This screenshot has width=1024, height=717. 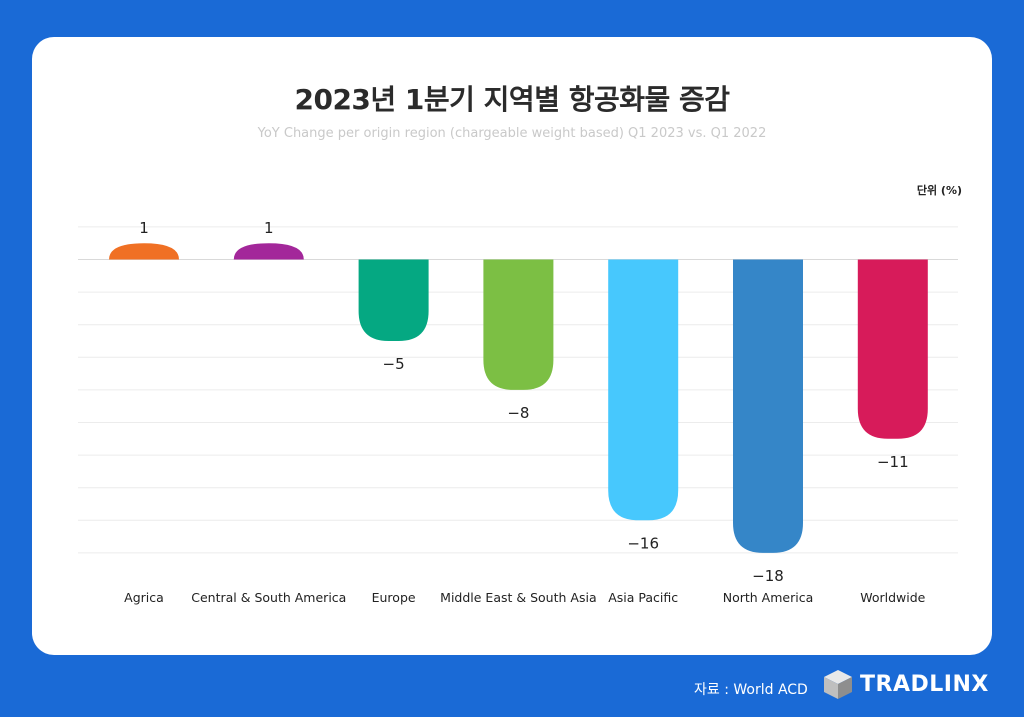 I want to click on brand-name: TRADLINX, so click(x=924, y=684).